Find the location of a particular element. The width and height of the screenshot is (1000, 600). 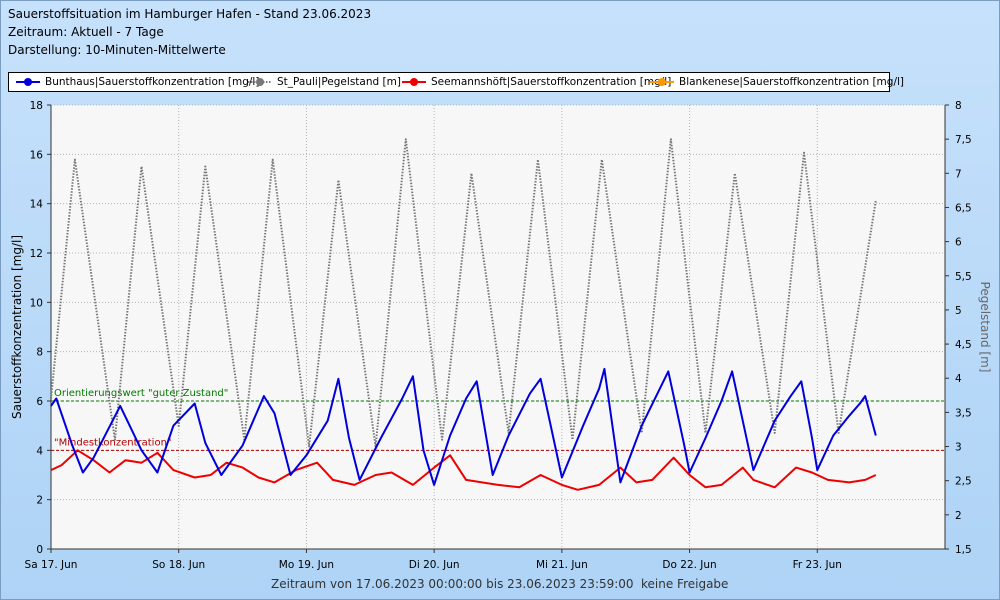

reference-line-label: "Mindestkonzentration" is located at coordinates (113, 442).